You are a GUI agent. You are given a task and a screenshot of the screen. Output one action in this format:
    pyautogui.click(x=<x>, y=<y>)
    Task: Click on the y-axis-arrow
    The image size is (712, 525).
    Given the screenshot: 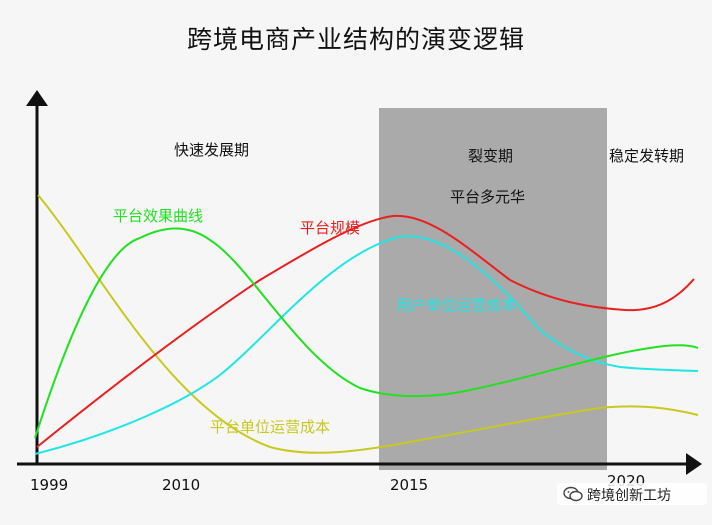 What is the action you would take?
    pyautogui.click(x=37, y=98)
    